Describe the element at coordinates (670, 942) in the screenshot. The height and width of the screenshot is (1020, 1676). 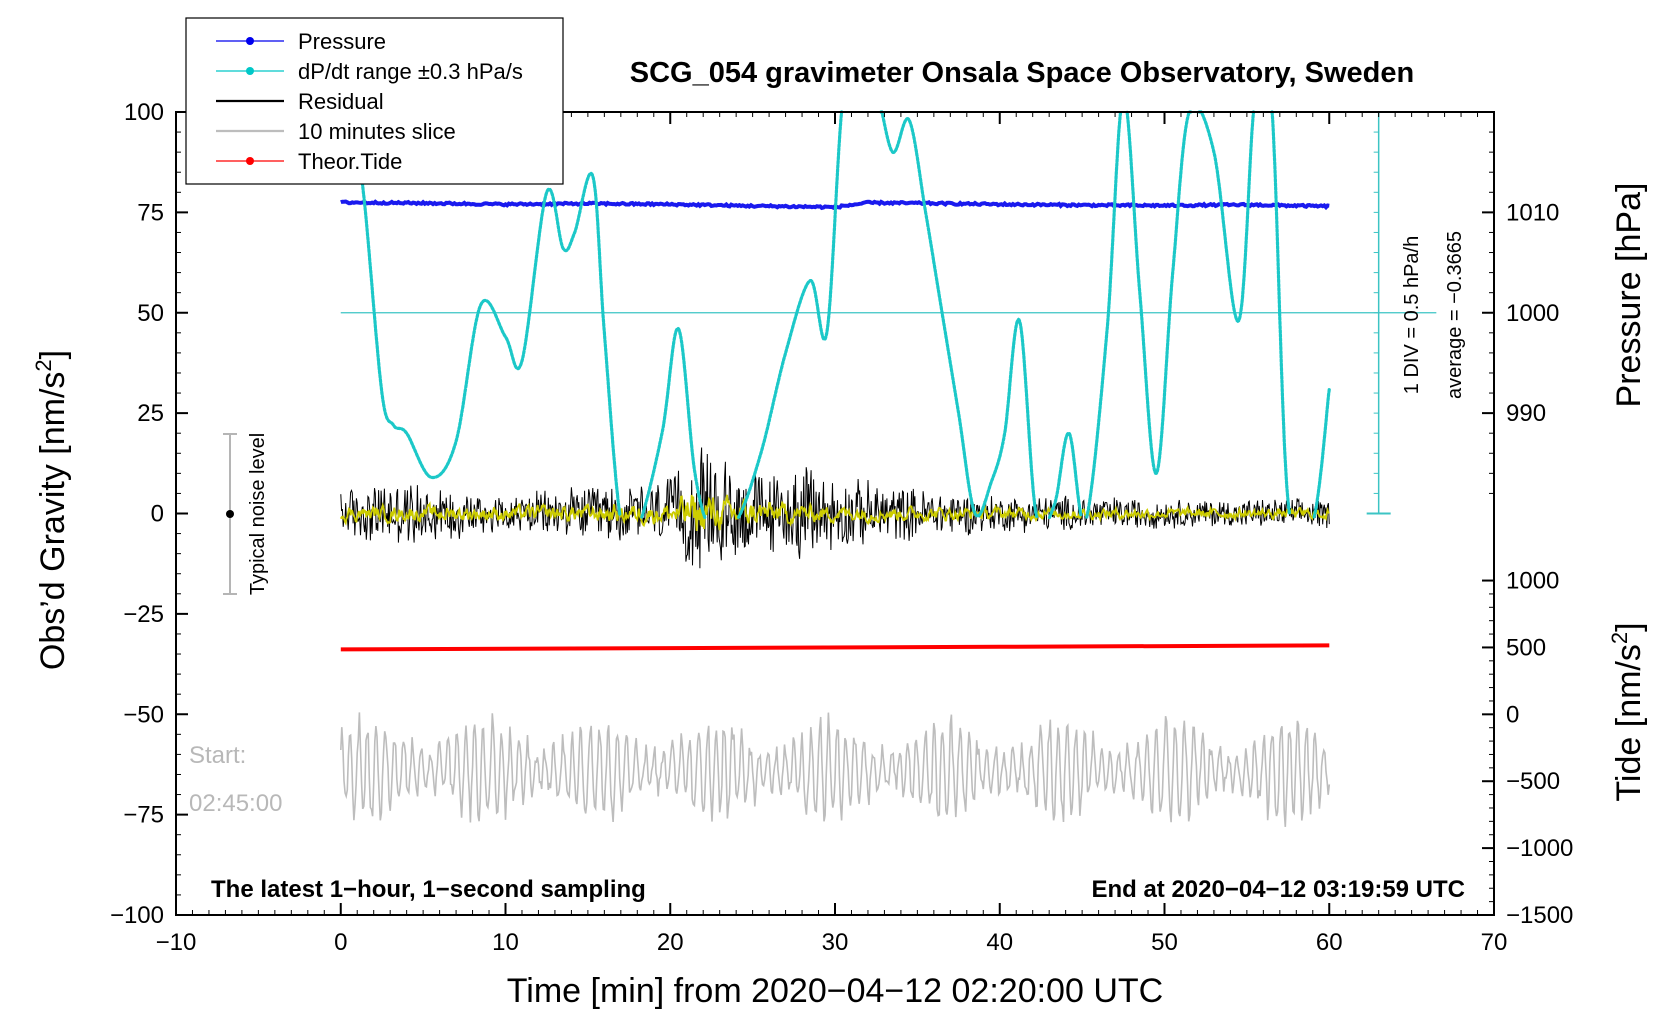
I see `x-tick-label: 20` at that location.